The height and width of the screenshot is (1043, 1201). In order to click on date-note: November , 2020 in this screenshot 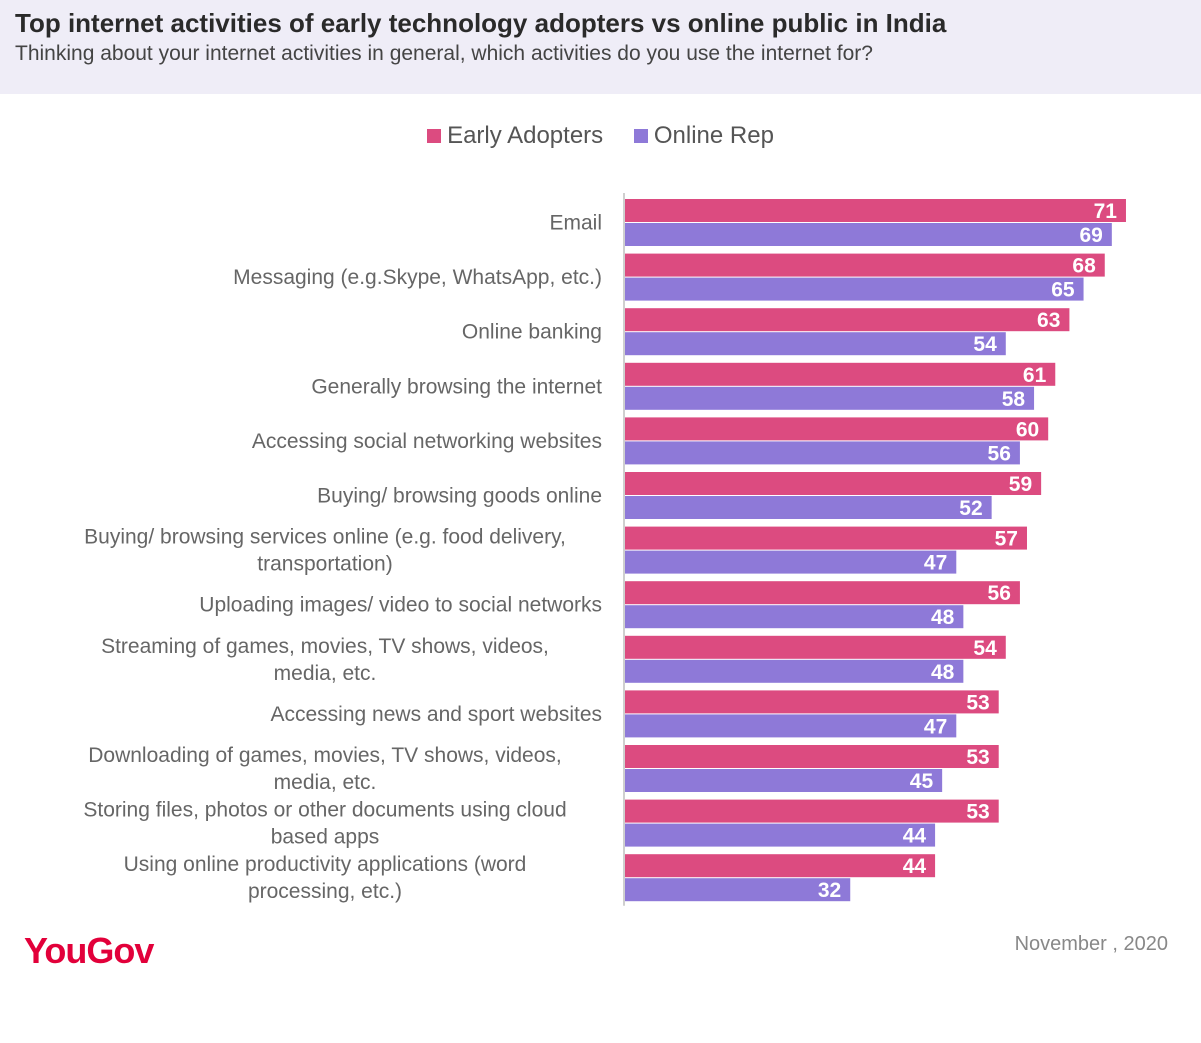, I will do `click(1091, 944)`.